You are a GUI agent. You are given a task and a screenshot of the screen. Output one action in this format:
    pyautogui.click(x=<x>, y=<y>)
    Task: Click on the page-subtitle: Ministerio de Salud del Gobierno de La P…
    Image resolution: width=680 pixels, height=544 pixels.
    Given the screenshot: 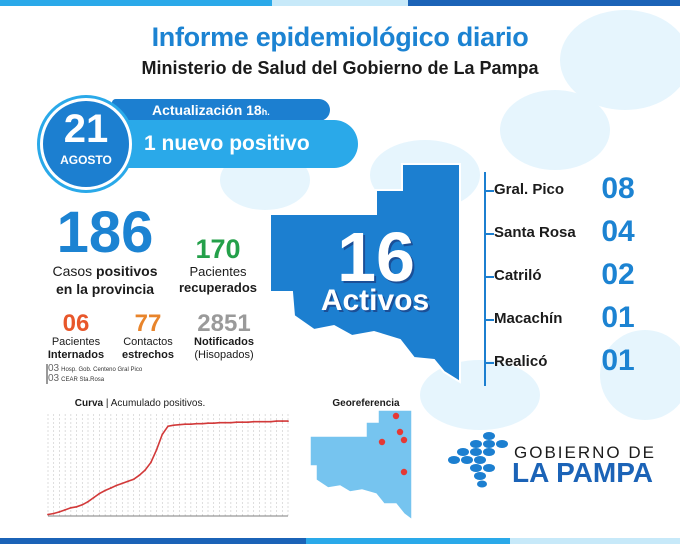 What is the action you would take?
    pyautogui.click(x=340, y=68)
    